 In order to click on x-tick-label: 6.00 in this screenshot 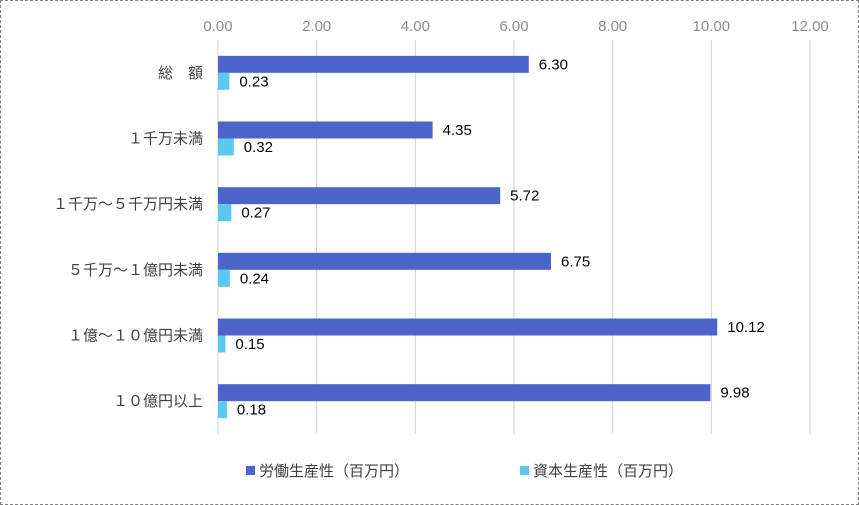, I will do `click(513, 26)`.